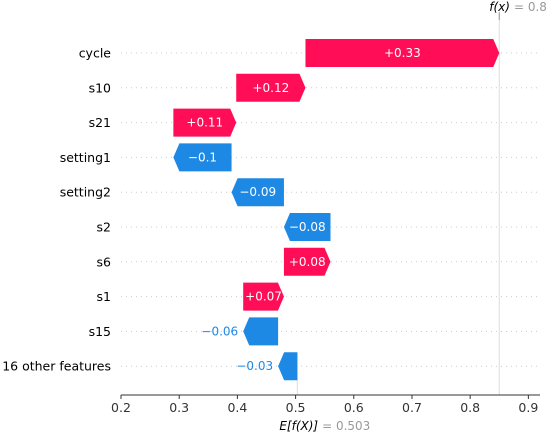 The image size is (546, 438). Describe the element at coordinates (530, 7) in the screenshot. I see `output-value-text: = 0.85` at that location.